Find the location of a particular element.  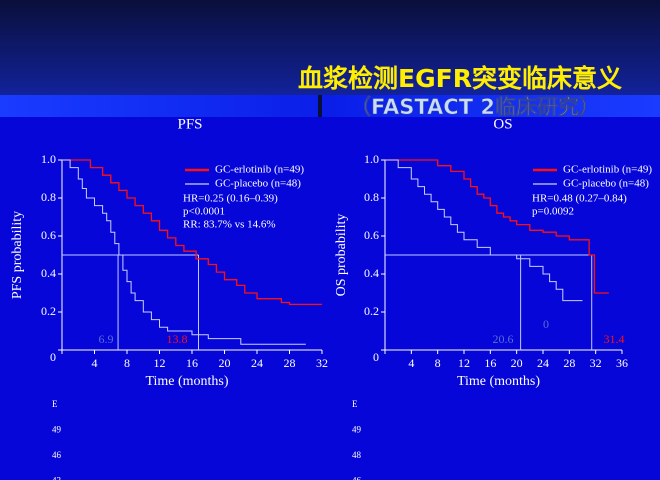

median-annotation: 31.4 is located at coordinates (614, 339).